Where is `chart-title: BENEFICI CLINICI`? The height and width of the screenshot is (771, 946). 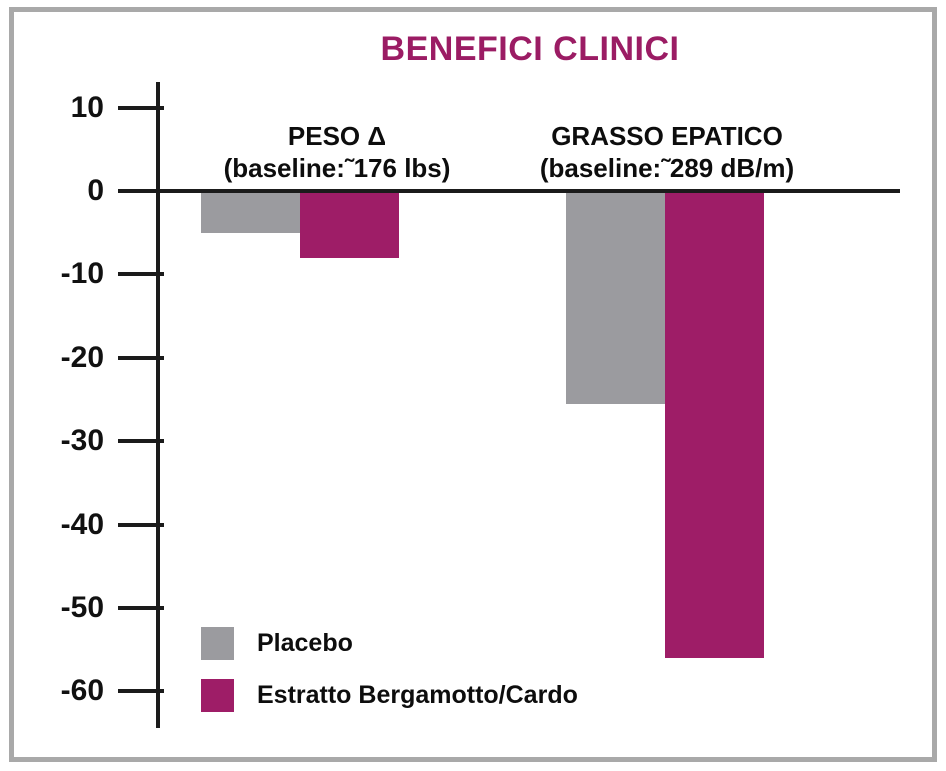
chart-title: BENEFICI CLINICI is located at coordinates (530, 49).